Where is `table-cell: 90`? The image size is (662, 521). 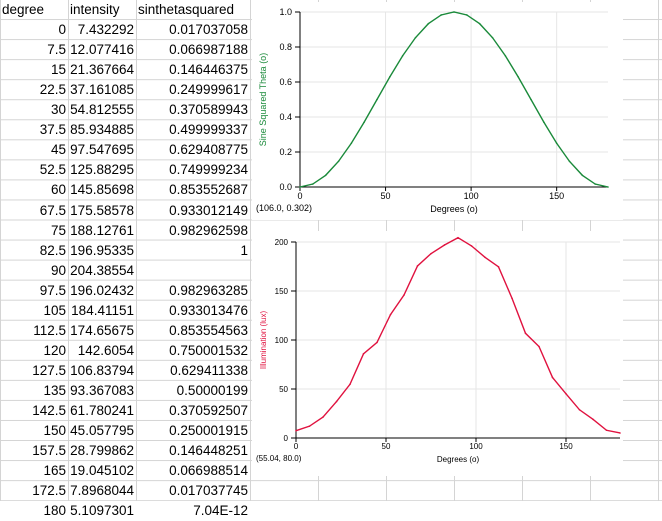
table-cell: 90 is located at coordinates (58, 270).